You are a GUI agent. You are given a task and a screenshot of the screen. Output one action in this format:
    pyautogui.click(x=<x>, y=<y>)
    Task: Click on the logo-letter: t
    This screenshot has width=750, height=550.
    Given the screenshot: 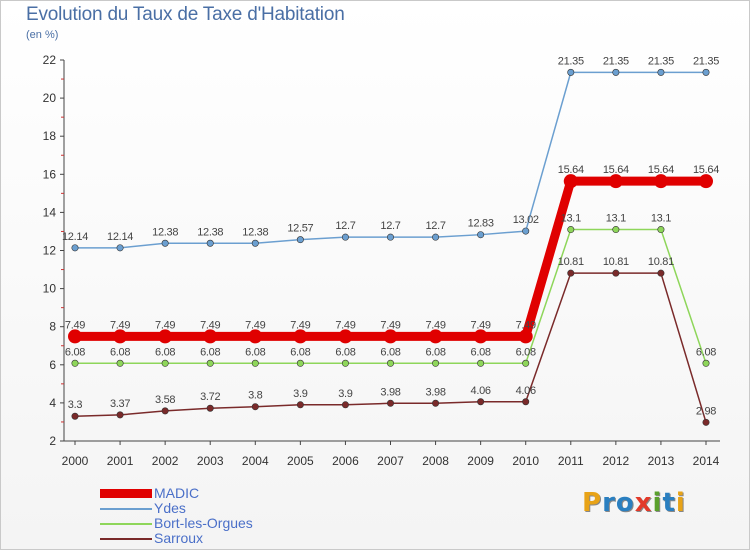 What is the action you would take?
    pyautogui.click(x=669, y=503)
    